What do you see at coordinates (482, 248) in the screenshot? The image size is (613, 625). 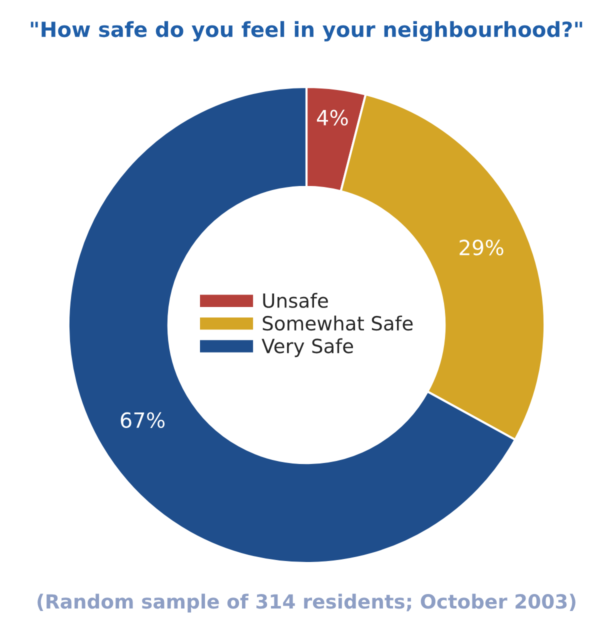 I see `data-label: 29%` at bounding box center [482, 248].